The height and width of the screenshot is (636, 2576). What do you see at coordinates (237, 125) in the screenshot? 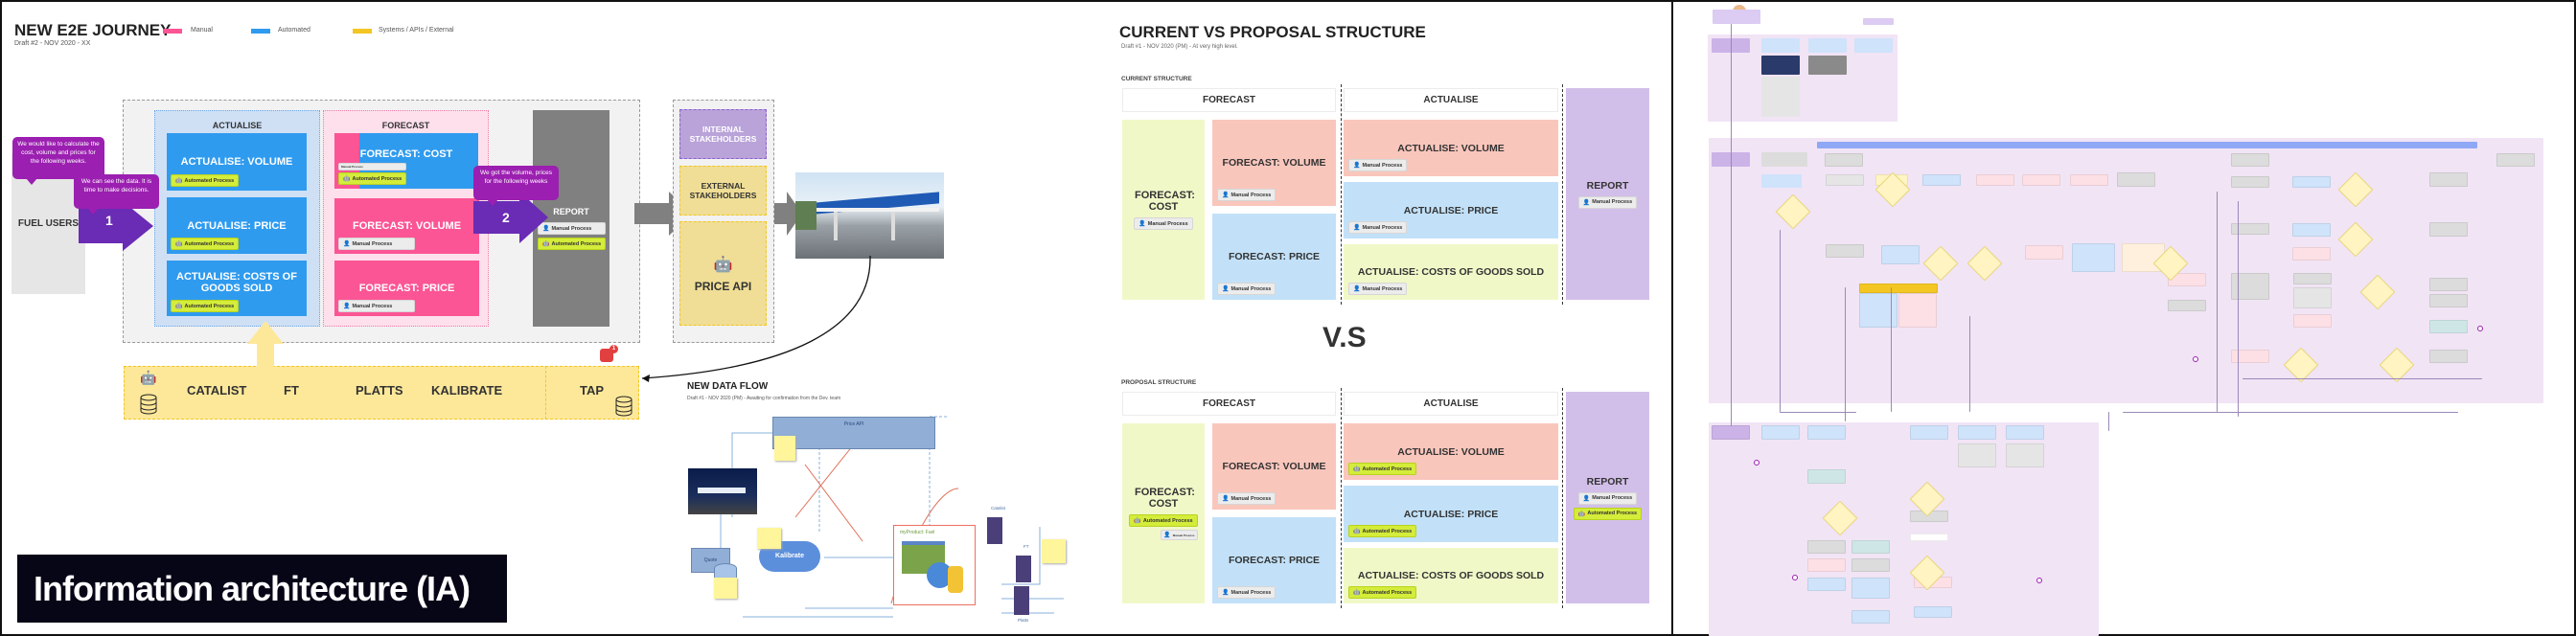
I see `actualise-title: ACTUALISE` at bounding box center [237, 125].